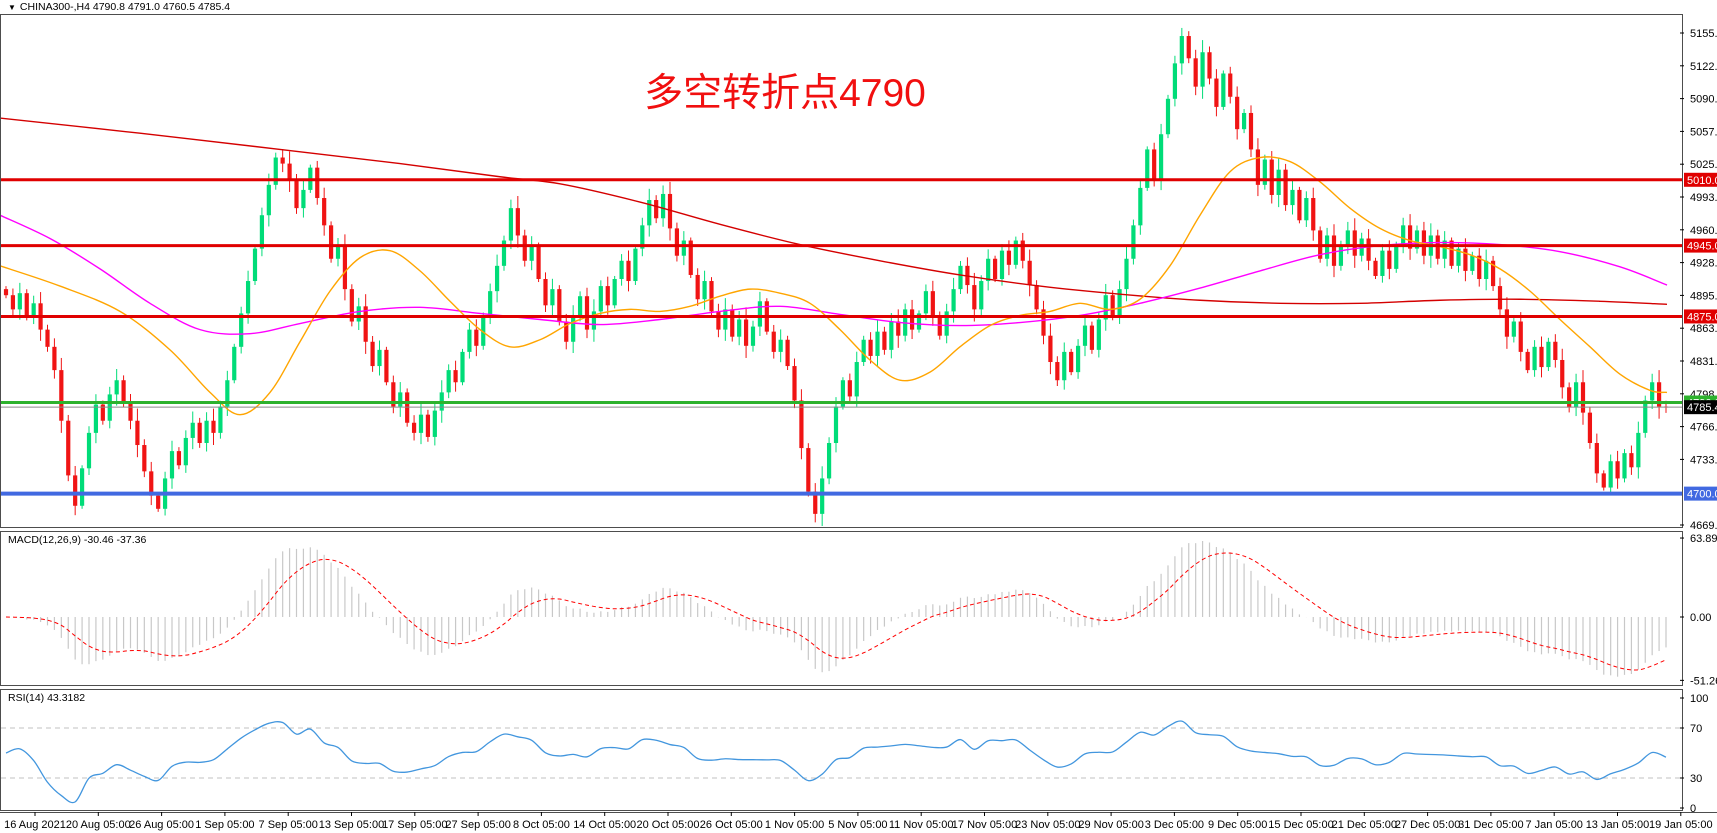 The width and height of the screenshot is (1717, 833). I want to click on svg-text: 29 Nov 05:00, so click(1110, 825).